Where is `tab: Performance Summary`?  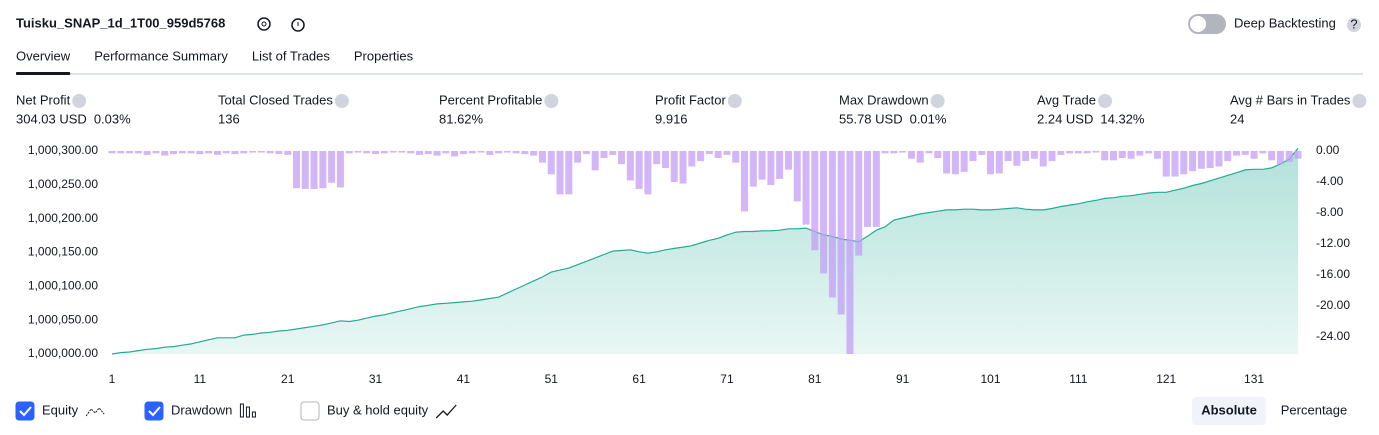
tab: Performance Summary is located at coordinates (161, 55).